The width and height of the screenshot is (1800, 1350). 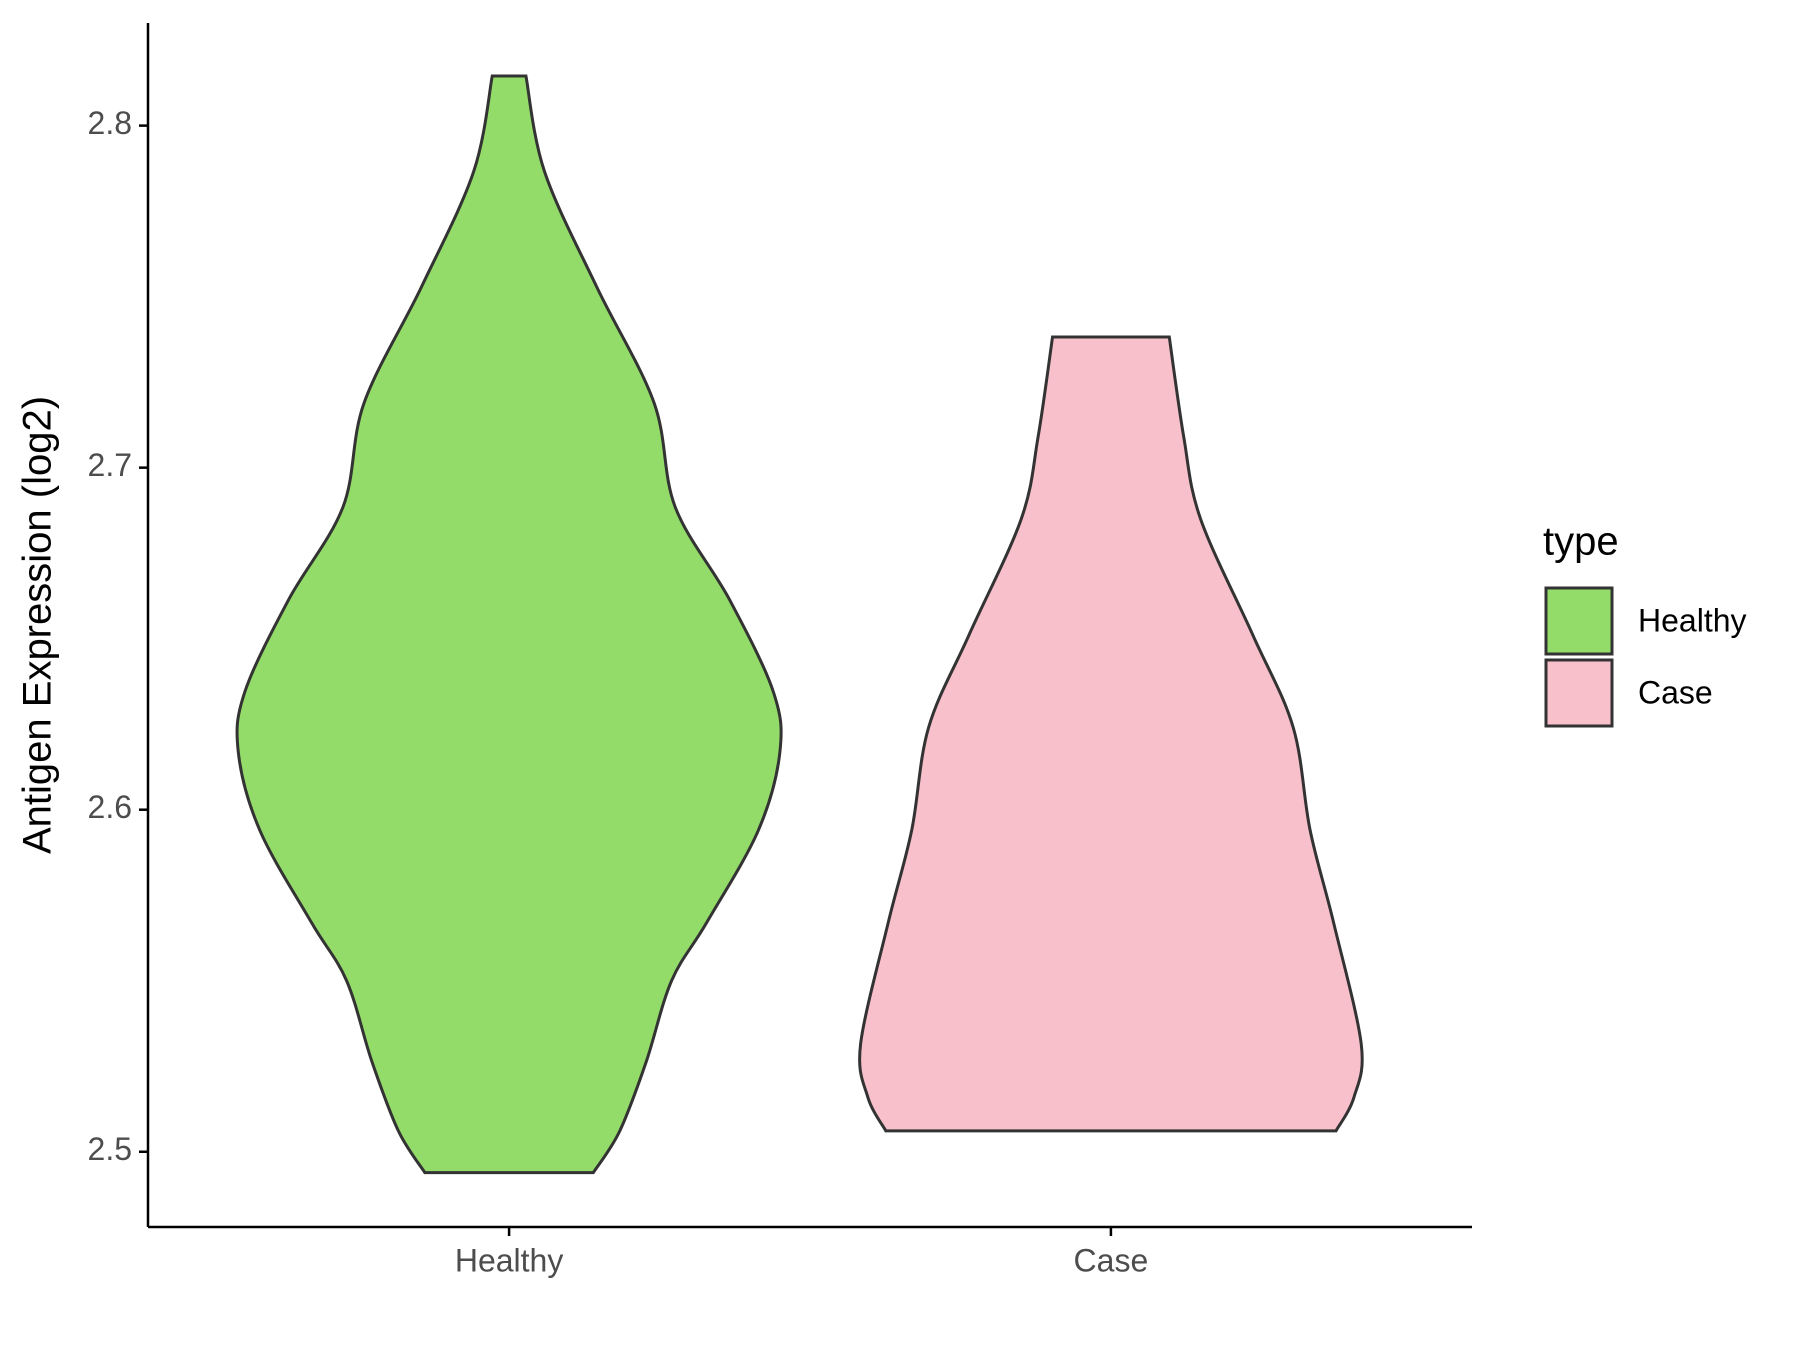 I want to click on legend-title: type, so click(x=1581, y=542).